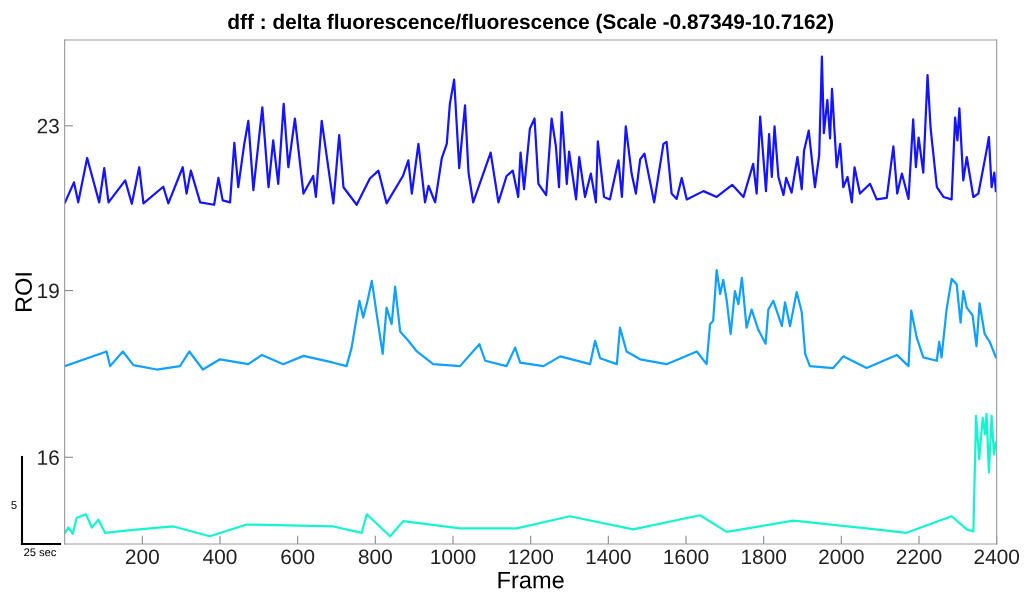 The width and height of the screenshot is (1031, 601). Describe the element at coordinates (48, 126) in the screenshot. I see `series-label: 23` at that location.